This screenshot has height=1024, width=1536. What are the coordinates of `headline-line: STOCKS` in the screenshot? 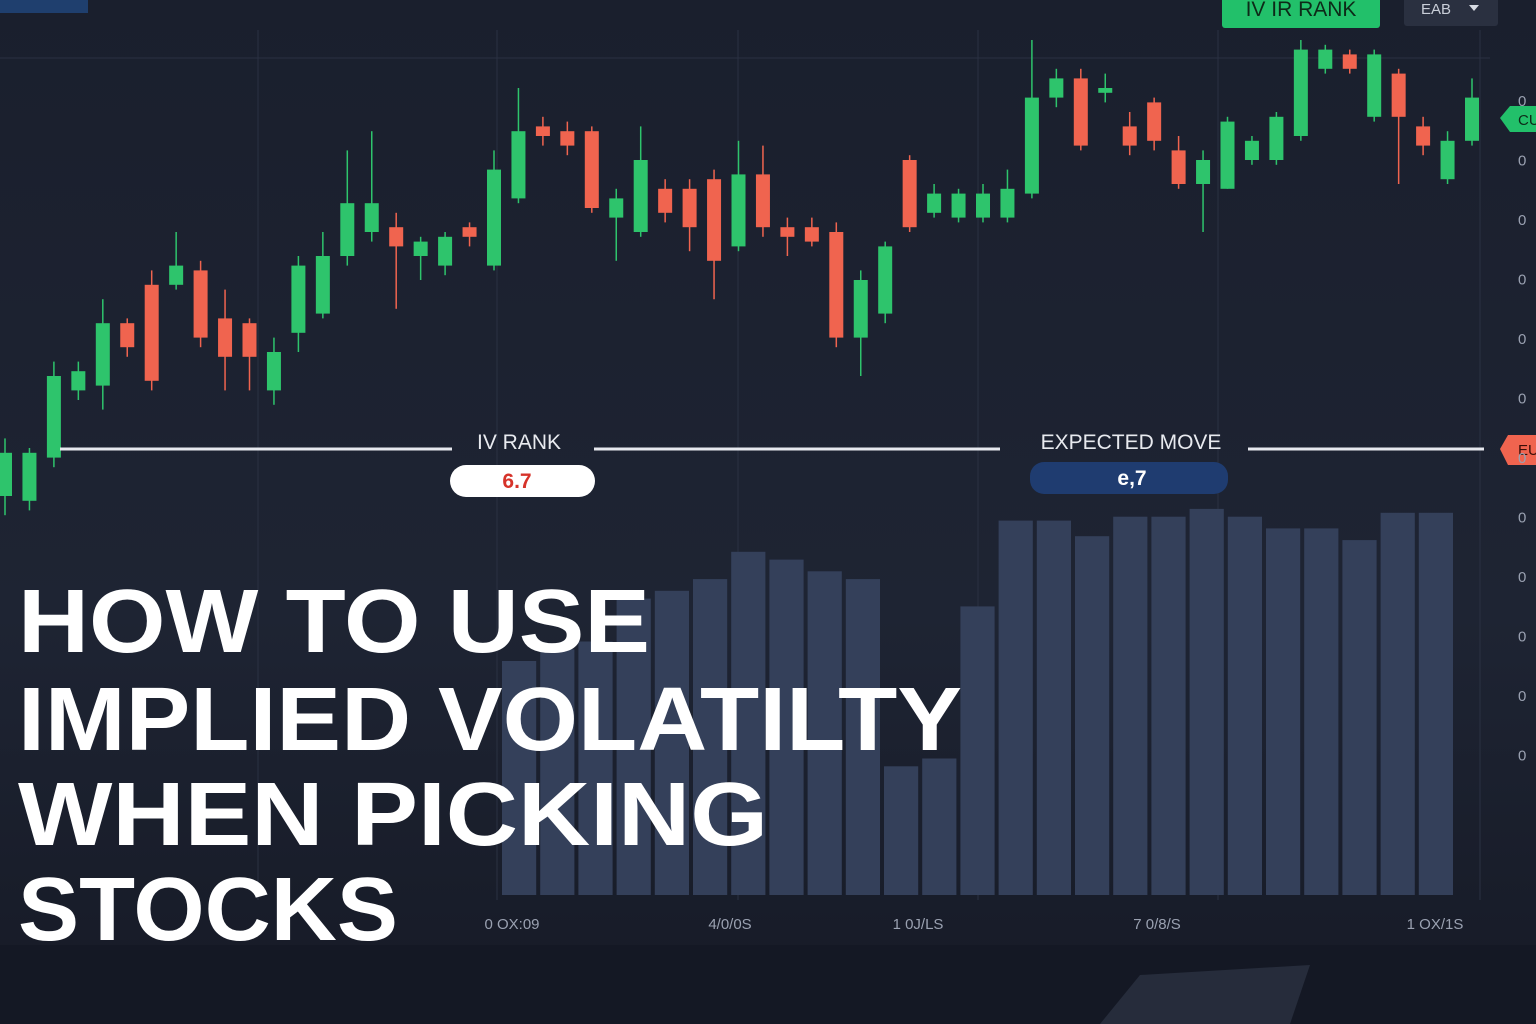 It's located at (208, 910).